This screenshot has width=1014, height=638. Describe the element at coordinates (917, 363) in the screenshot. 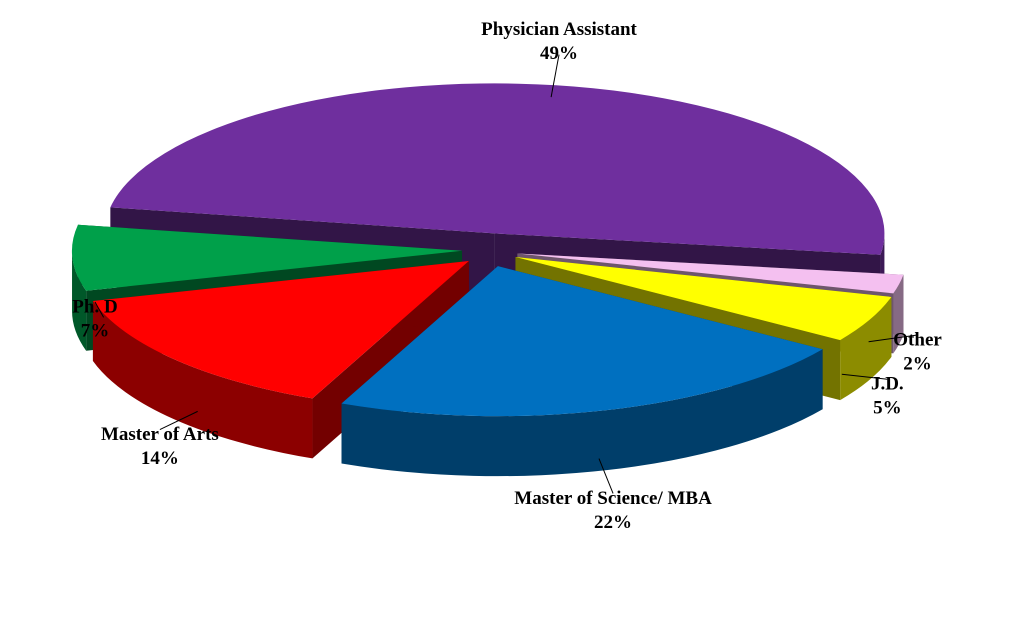

I see `value-label: 2%` at that location.